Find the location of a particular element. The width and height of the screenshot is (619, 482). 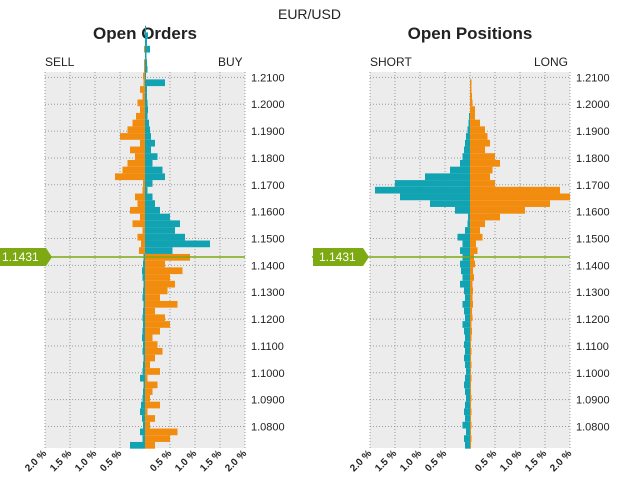

current-price-label: 1.1431 is located at coordinates (20, 257).